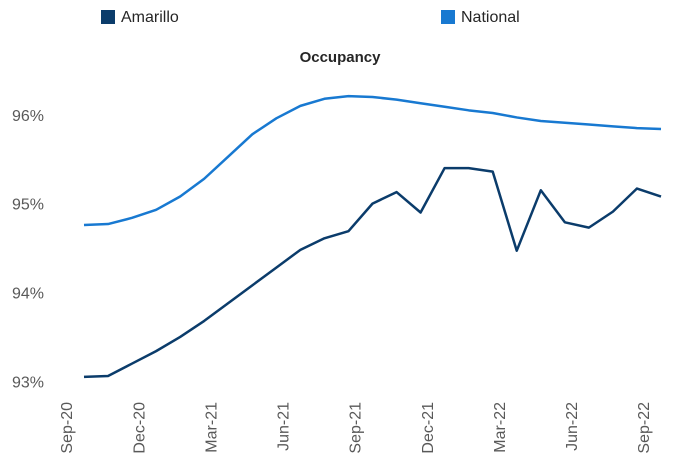  I want to click on y-tick-label: 96%, so click(28, 116).